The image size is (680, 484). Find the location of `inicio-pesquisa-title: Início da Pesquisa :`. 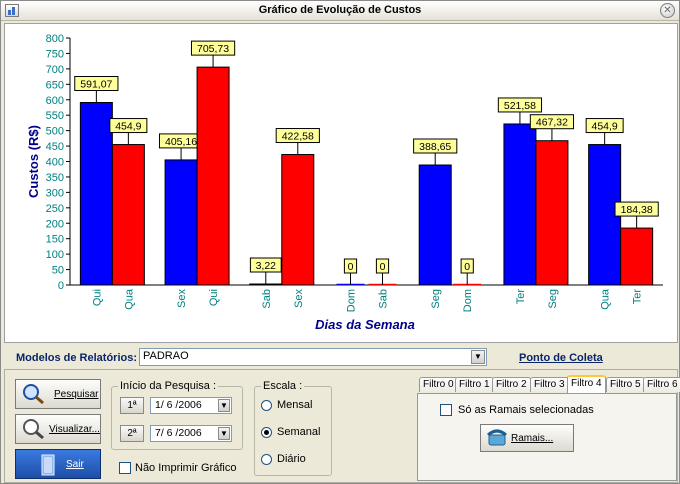

inicio-pesquisa-title: Início da Pesquisa : is located at coordinates (168, 386).